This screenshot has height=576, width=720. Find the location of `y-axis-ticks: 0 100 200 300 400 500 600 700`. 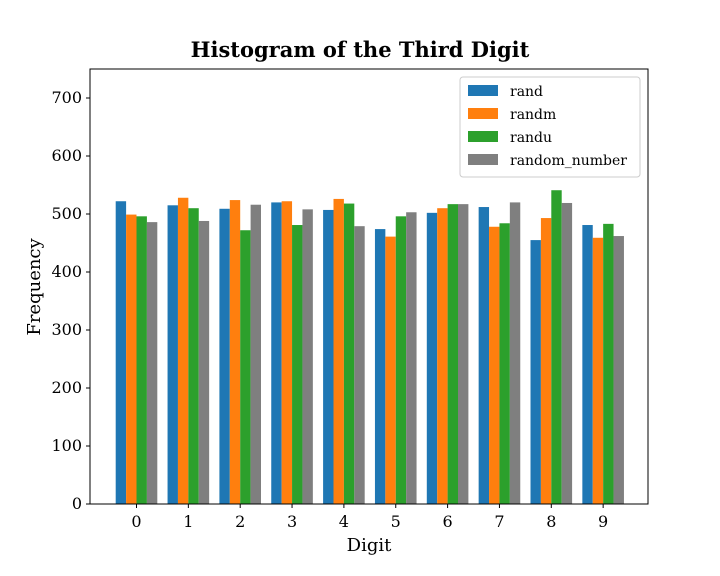

y-axis-ticks: 0 100 200 300 400 500 600 700 is located at coordinates (70, 300).